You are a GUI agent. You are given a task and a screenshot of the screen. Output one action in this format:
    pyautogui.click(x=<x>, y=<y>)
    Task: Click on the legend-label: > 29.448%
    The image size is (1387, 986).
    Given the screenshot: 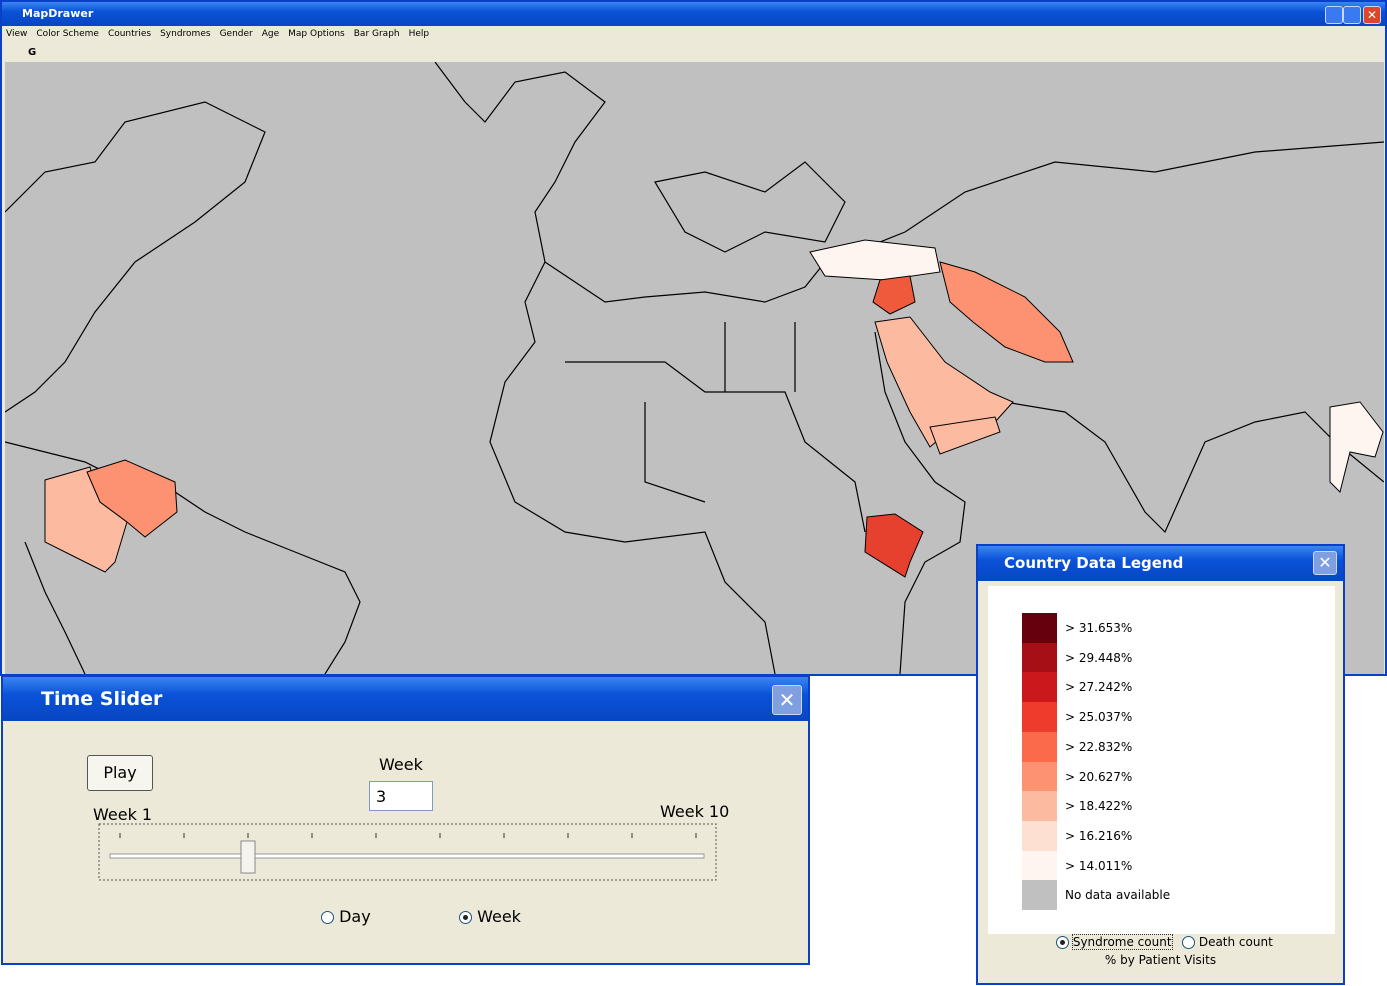 What is the action you would take?
    pyautogui.click(x=1099, y=657)
    